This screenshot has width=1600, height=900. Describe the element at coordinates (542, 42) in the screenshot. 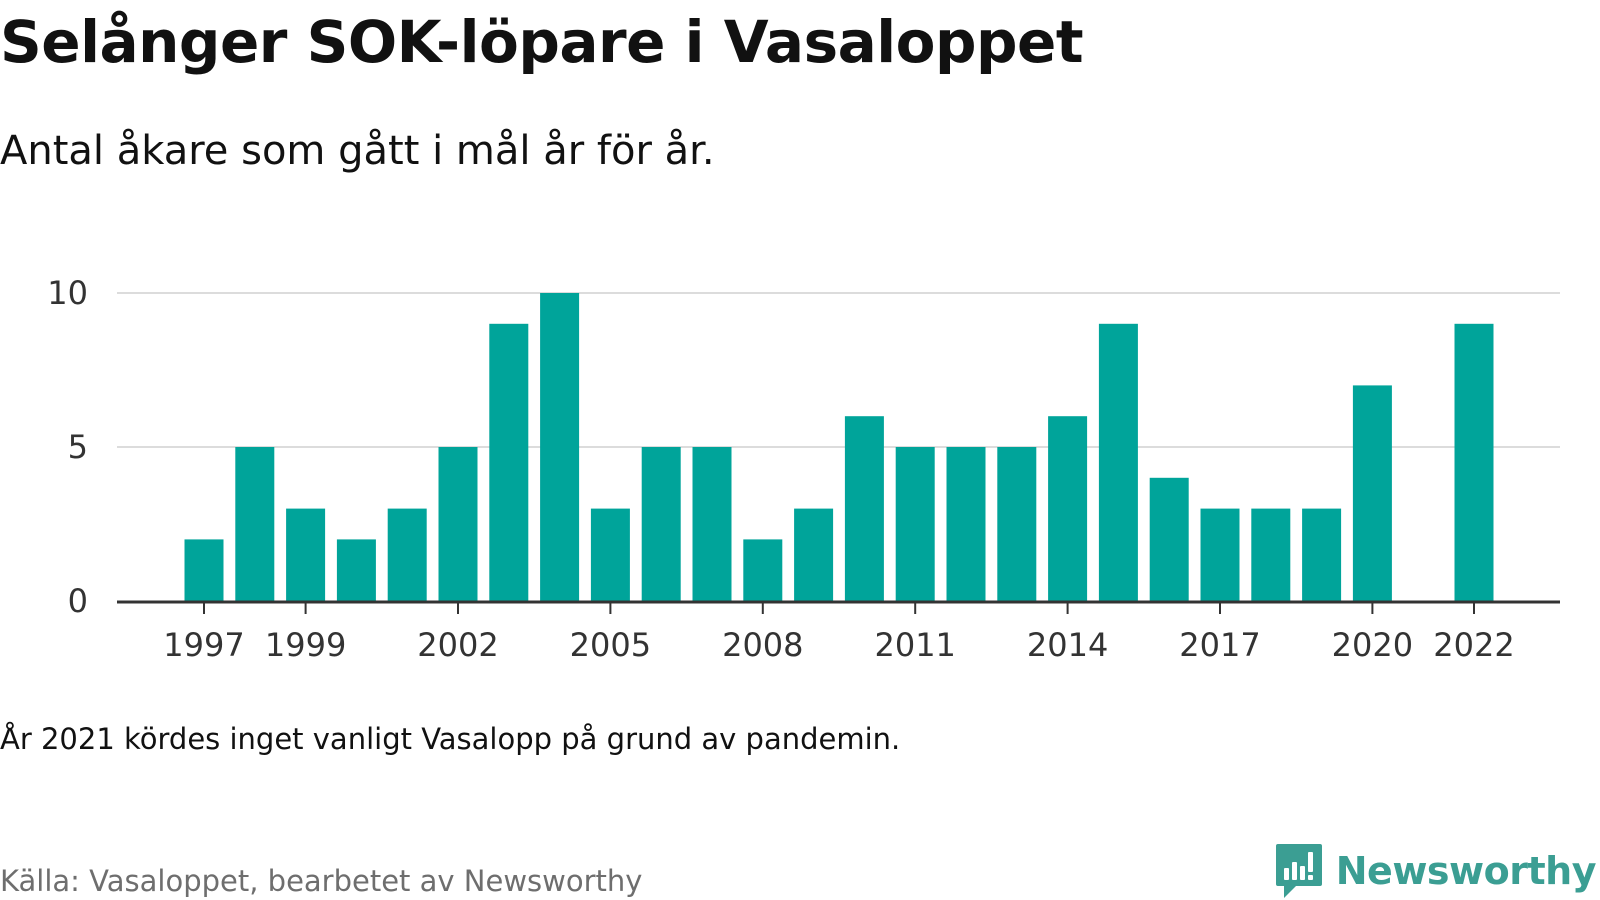

I see `chart-title: Selånger SOK-löpare i Vasaloppet` at that location.